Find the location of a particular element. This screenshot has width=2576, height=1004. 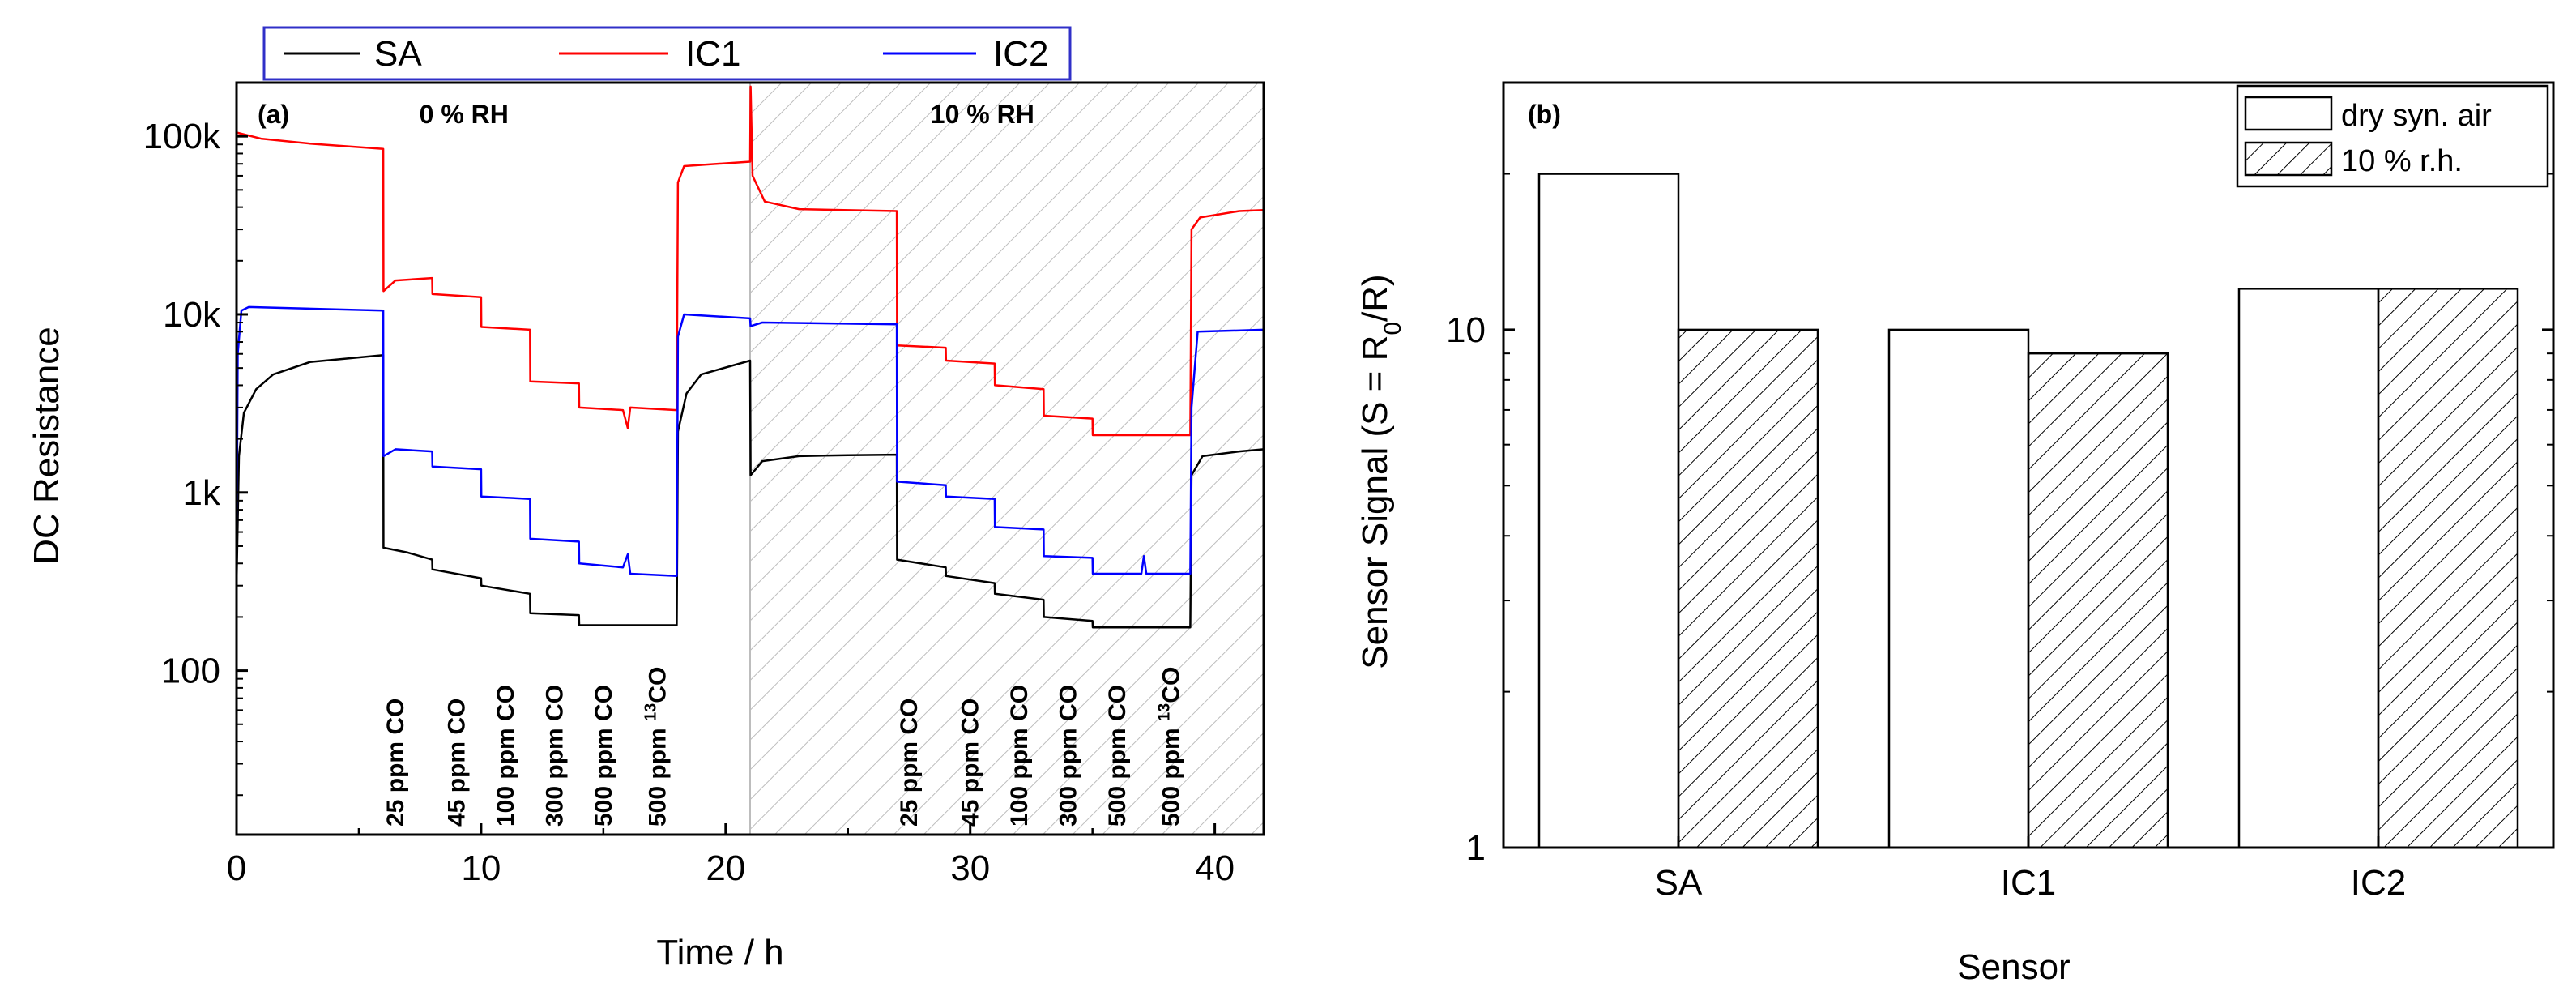

x-category-label: IC2 is located at coordinates (2378, 883).